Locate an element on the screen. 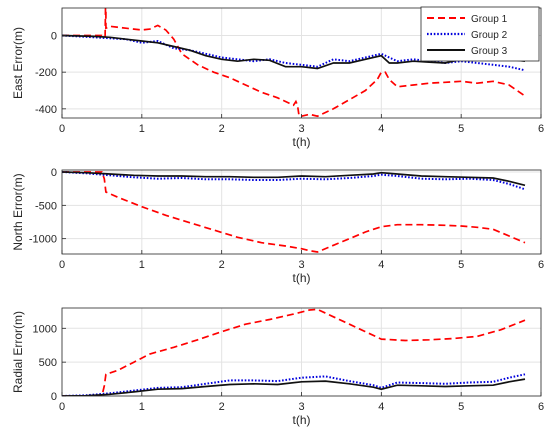 Image resolution: width=550 pixels, height=441 pixels. y-tick-label: -200 is located at coordinates (46, 73).